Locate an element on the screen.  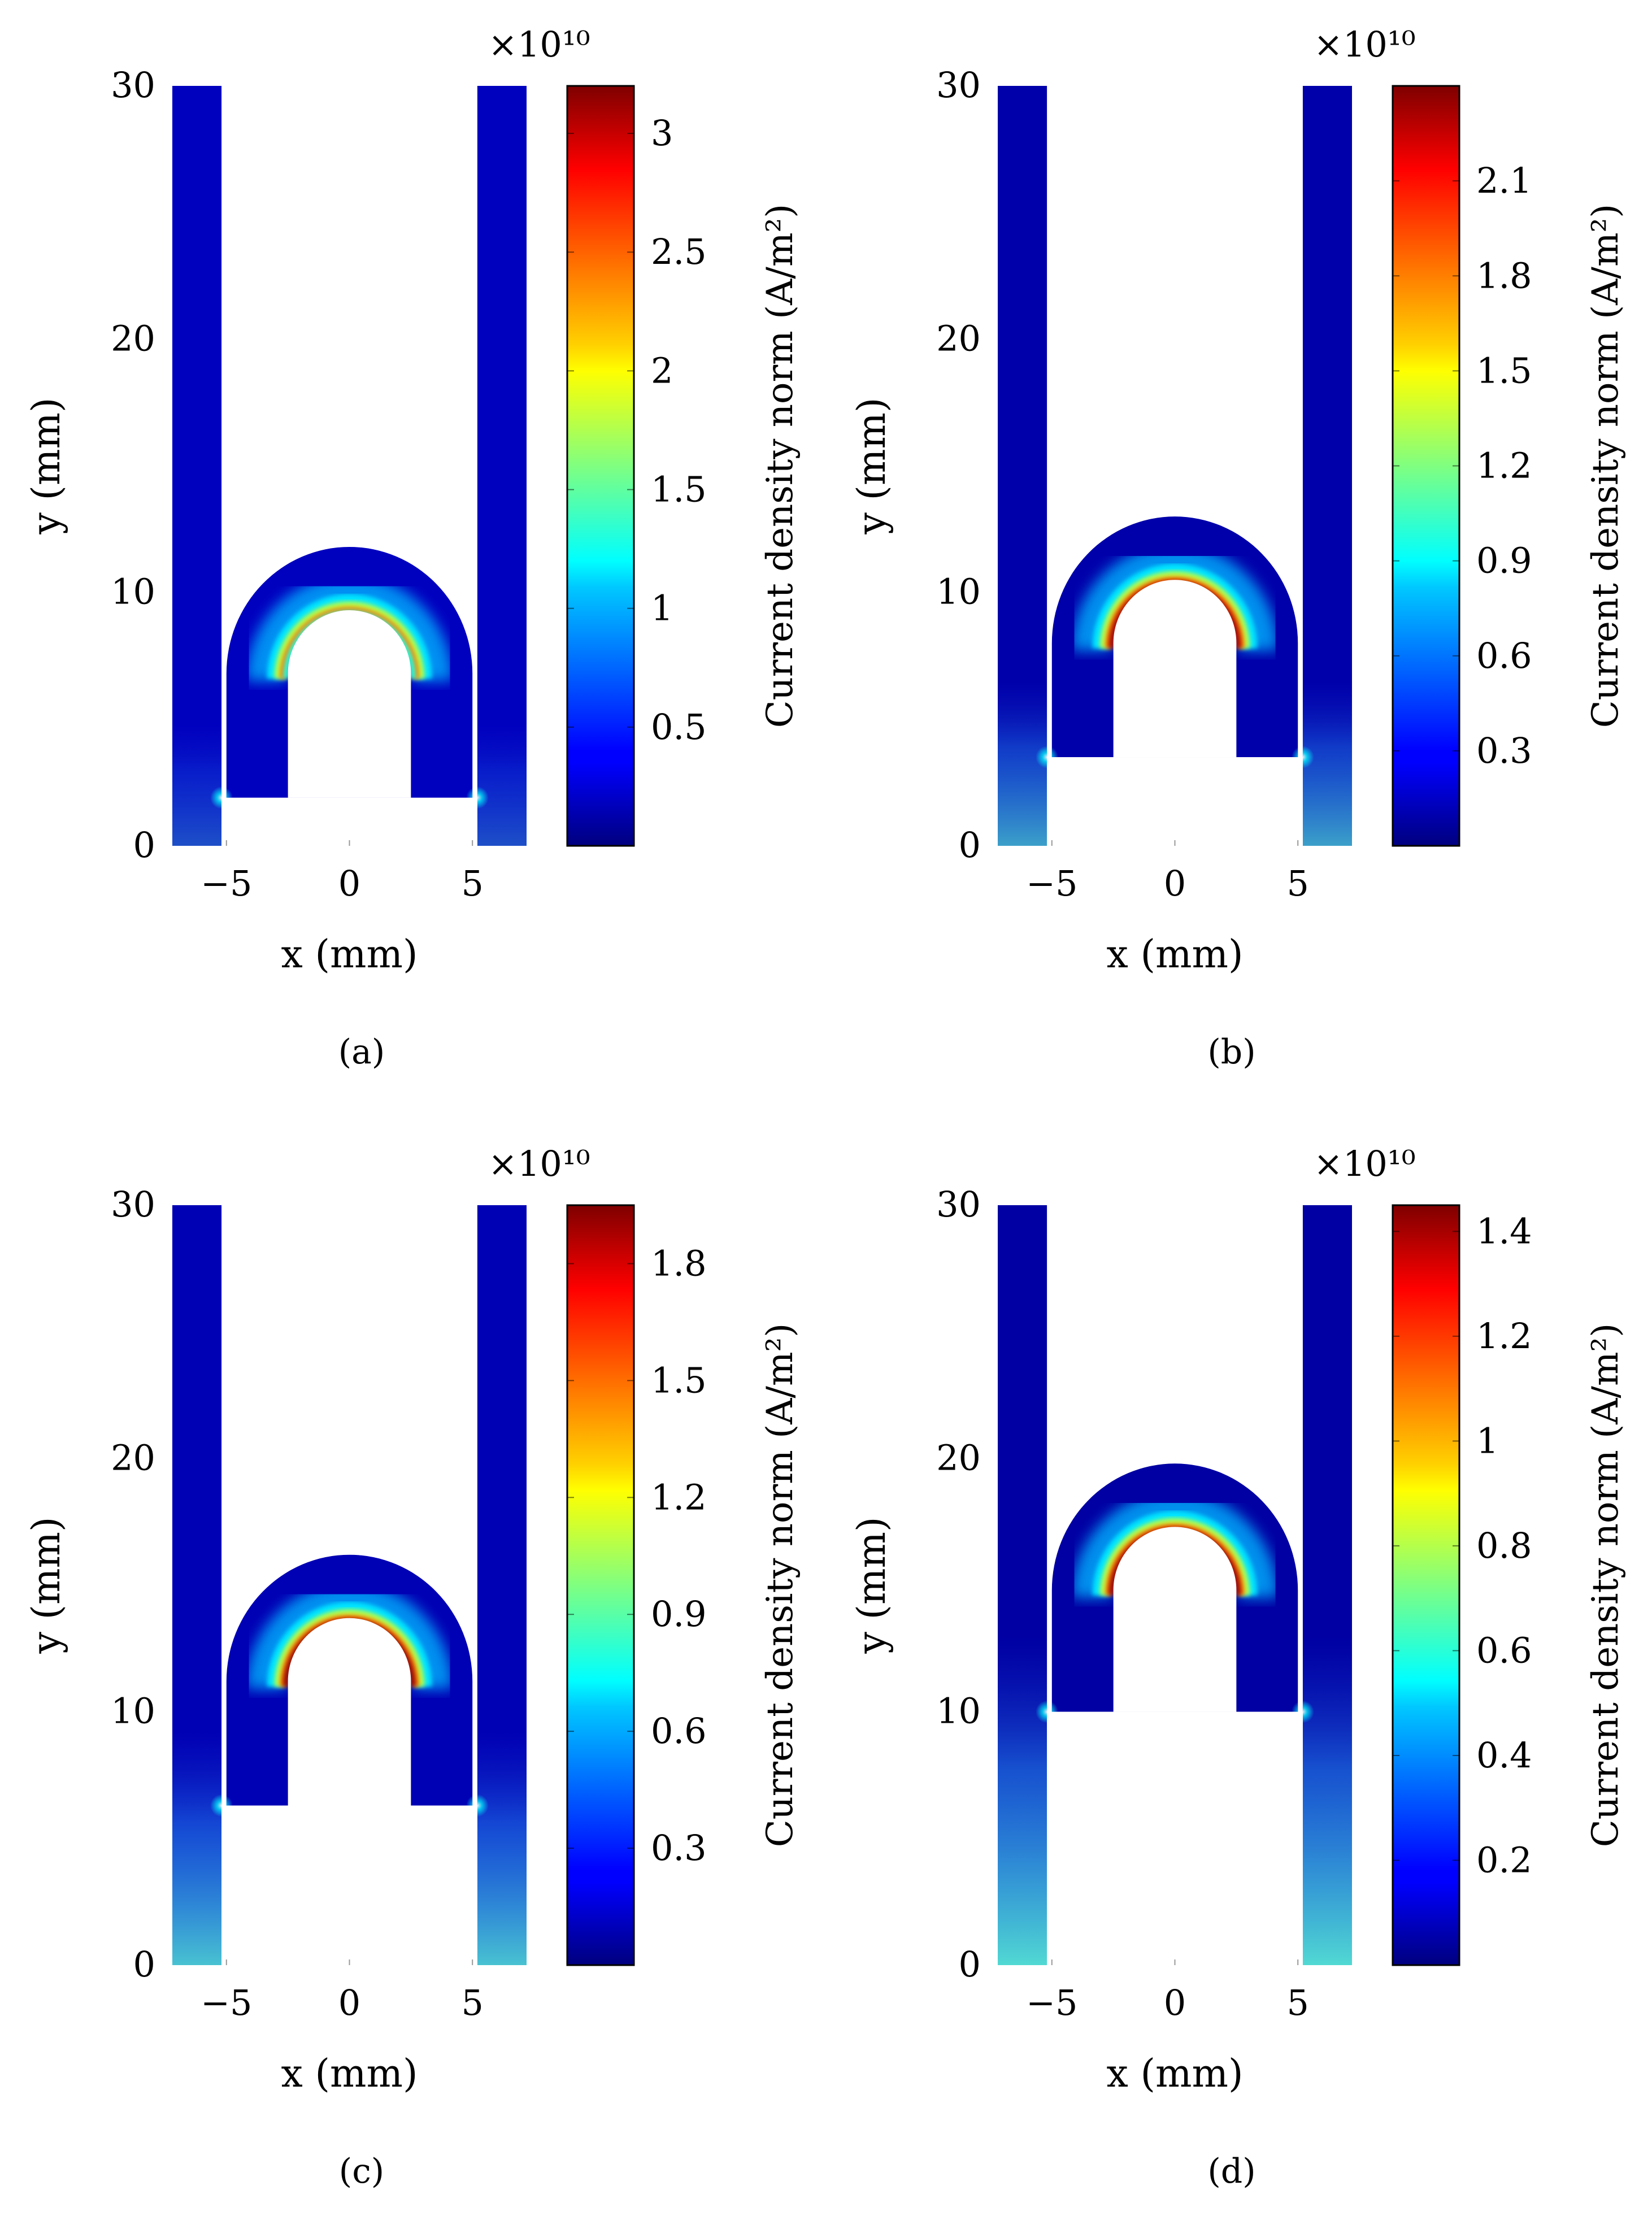
colorbar-tick-label: 0.8 is located at coordinates (1504, 1545).